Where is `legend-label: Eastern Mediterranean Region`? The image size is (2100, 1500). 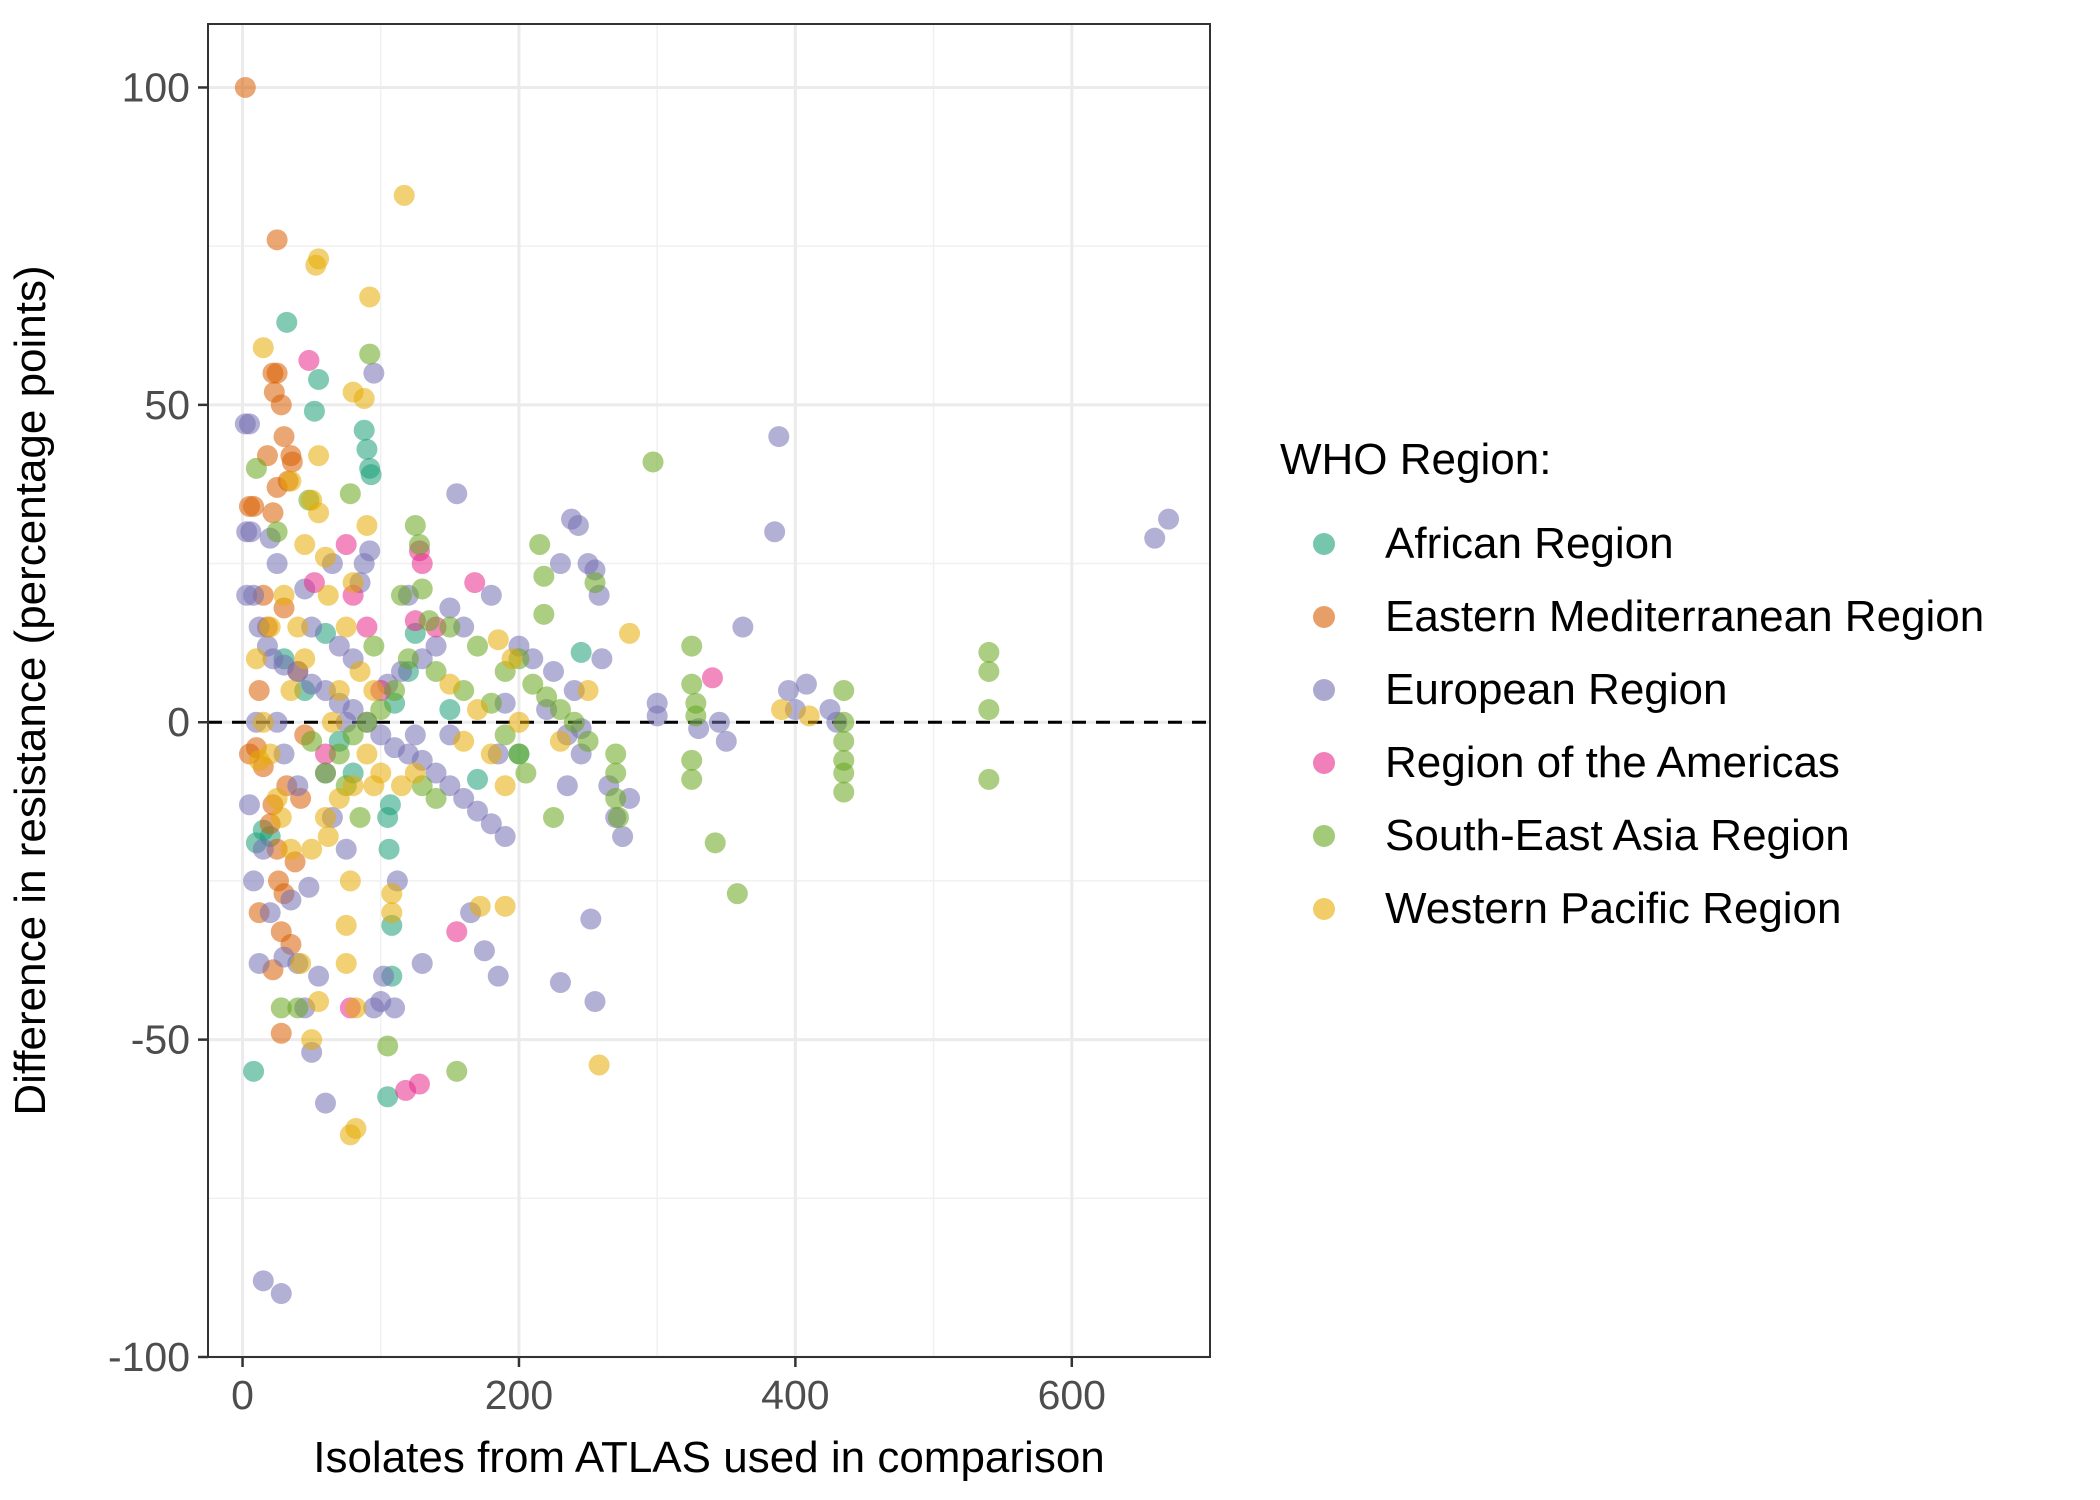
legend-label: Eastern Mediterranean Region is located at coordinates (1685, 616).